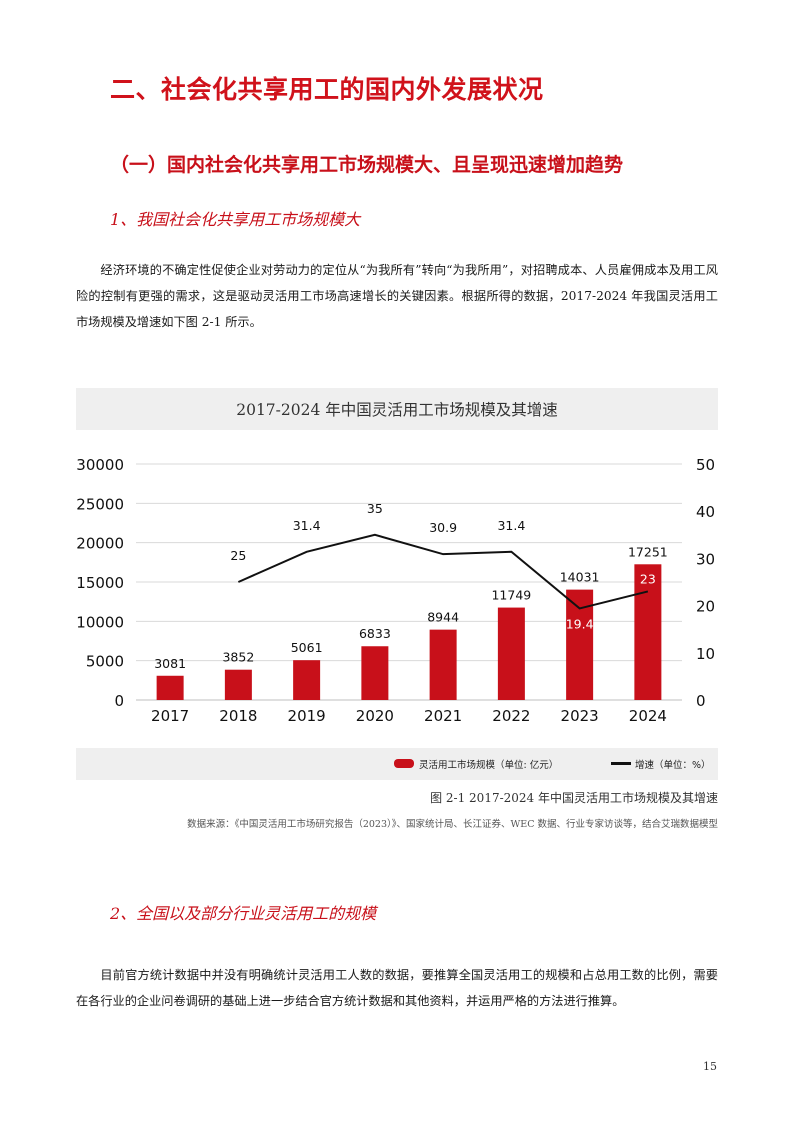 The width and height of the screenshot is (793, 1122). I want to click on bar-data-label: 3081, so click(170, 663).